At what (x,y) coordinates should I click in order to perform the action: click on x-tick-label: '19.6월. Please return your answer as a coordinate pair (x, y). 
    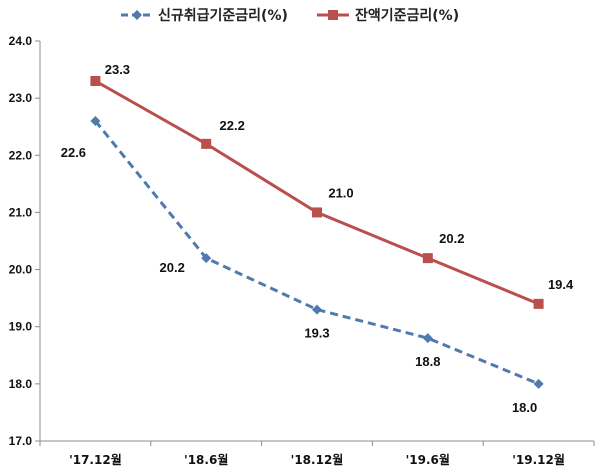
    Looking at the image, I should click on (428, 459).